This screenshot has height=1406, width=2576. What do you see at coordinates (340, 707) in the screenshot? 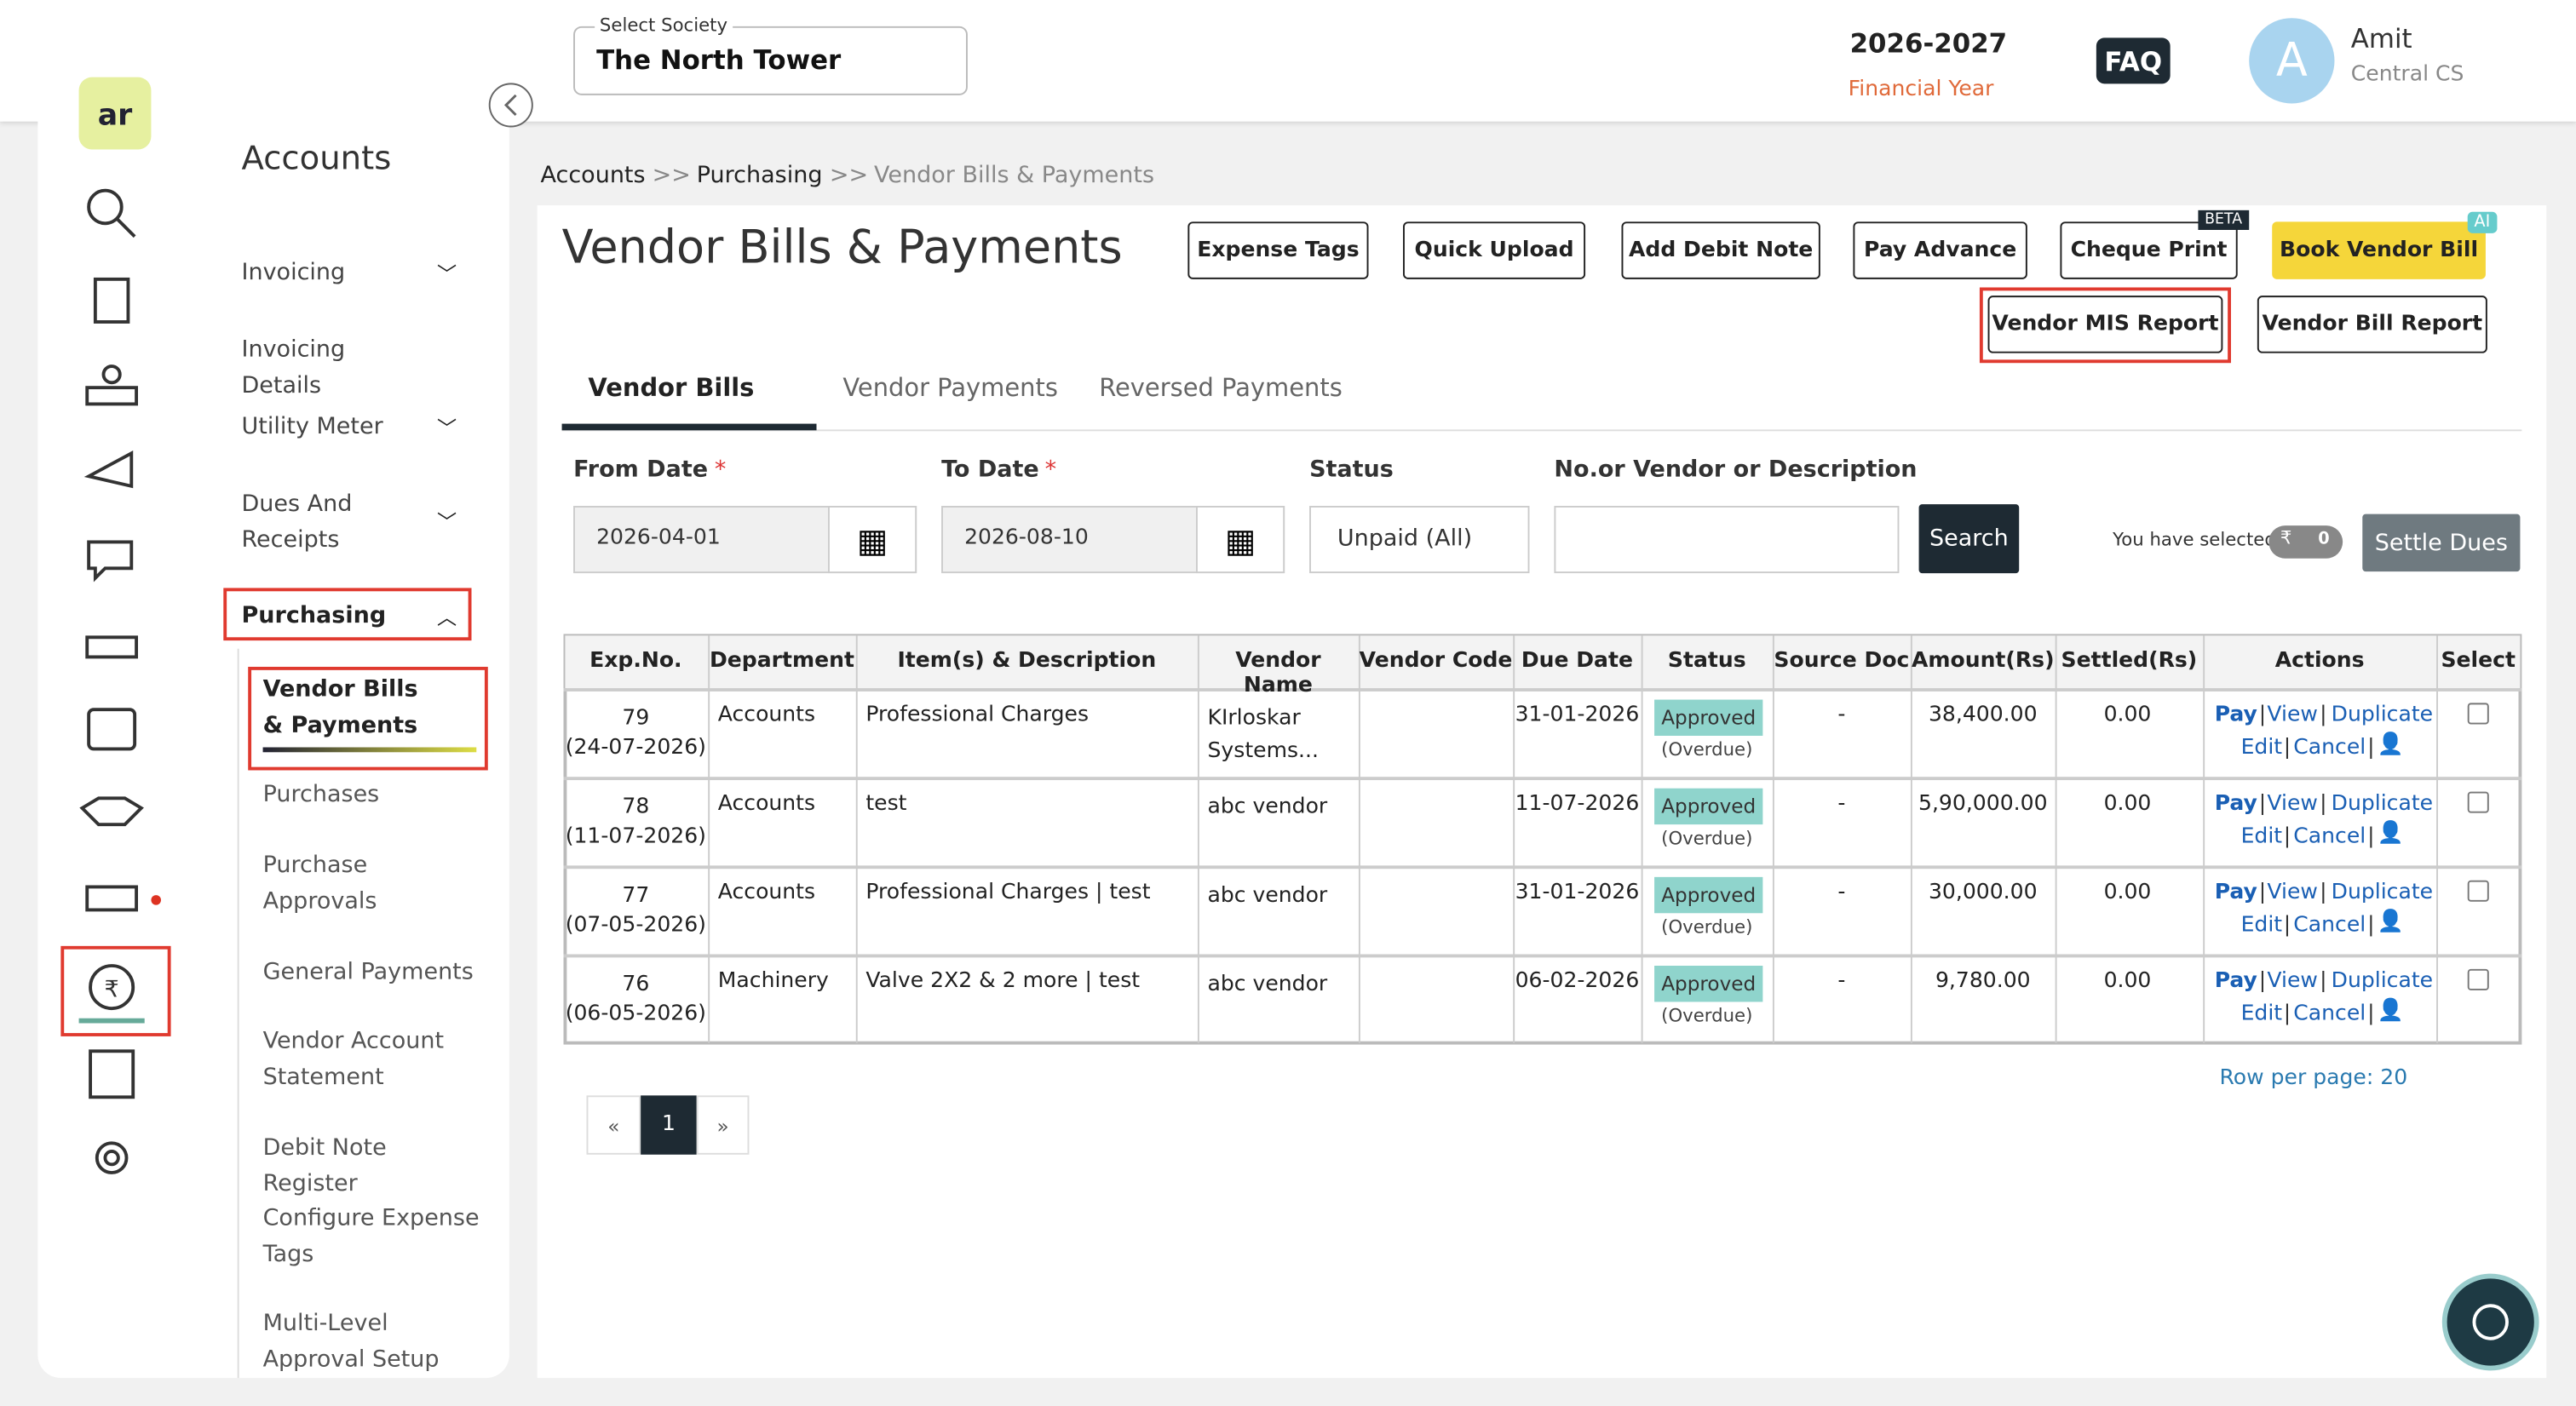
I see `sidebar-subitem-link: Vendor Bills & Payments` at bounding box center [340, 707].